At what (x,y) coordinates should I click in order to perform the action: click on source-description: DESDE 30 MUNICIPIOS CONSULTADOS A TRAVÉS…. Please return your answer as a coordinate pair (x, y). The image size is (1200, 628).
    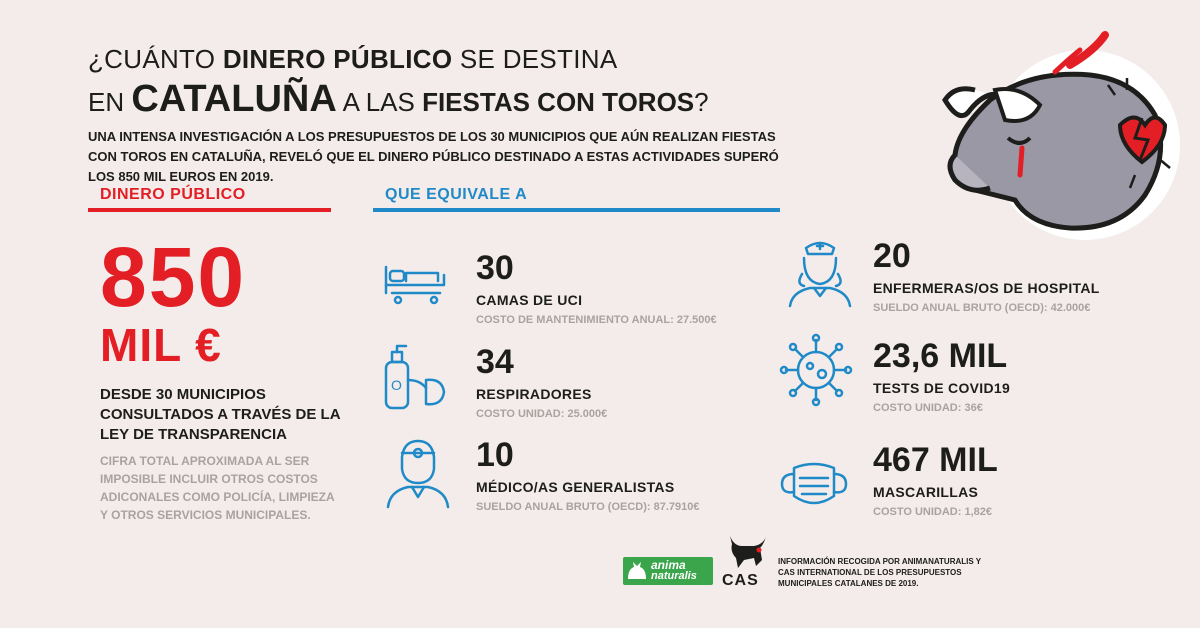
    Looking at the image, I should click on (220, 414).